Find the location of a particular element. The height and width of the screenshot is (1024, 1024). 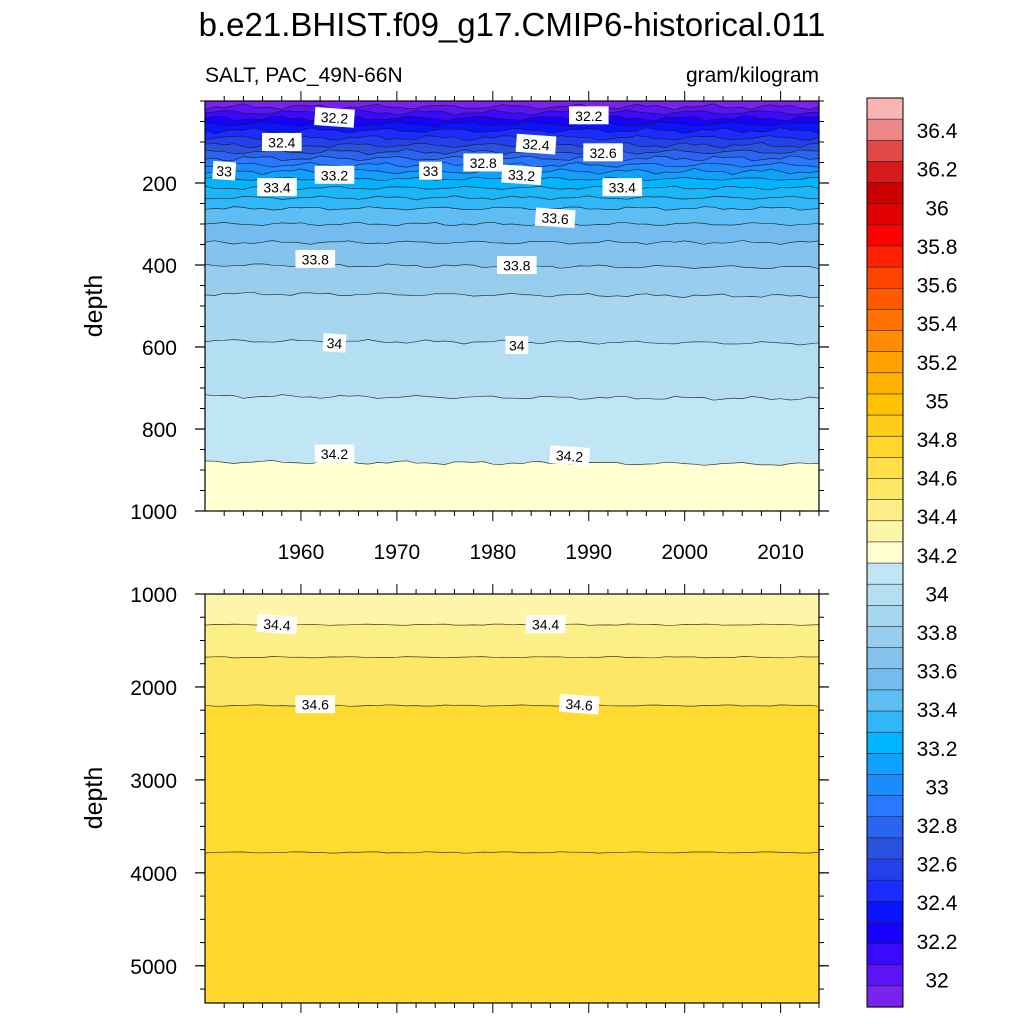

colorbar-label: 33.8 is located at coordinates (937, 633).